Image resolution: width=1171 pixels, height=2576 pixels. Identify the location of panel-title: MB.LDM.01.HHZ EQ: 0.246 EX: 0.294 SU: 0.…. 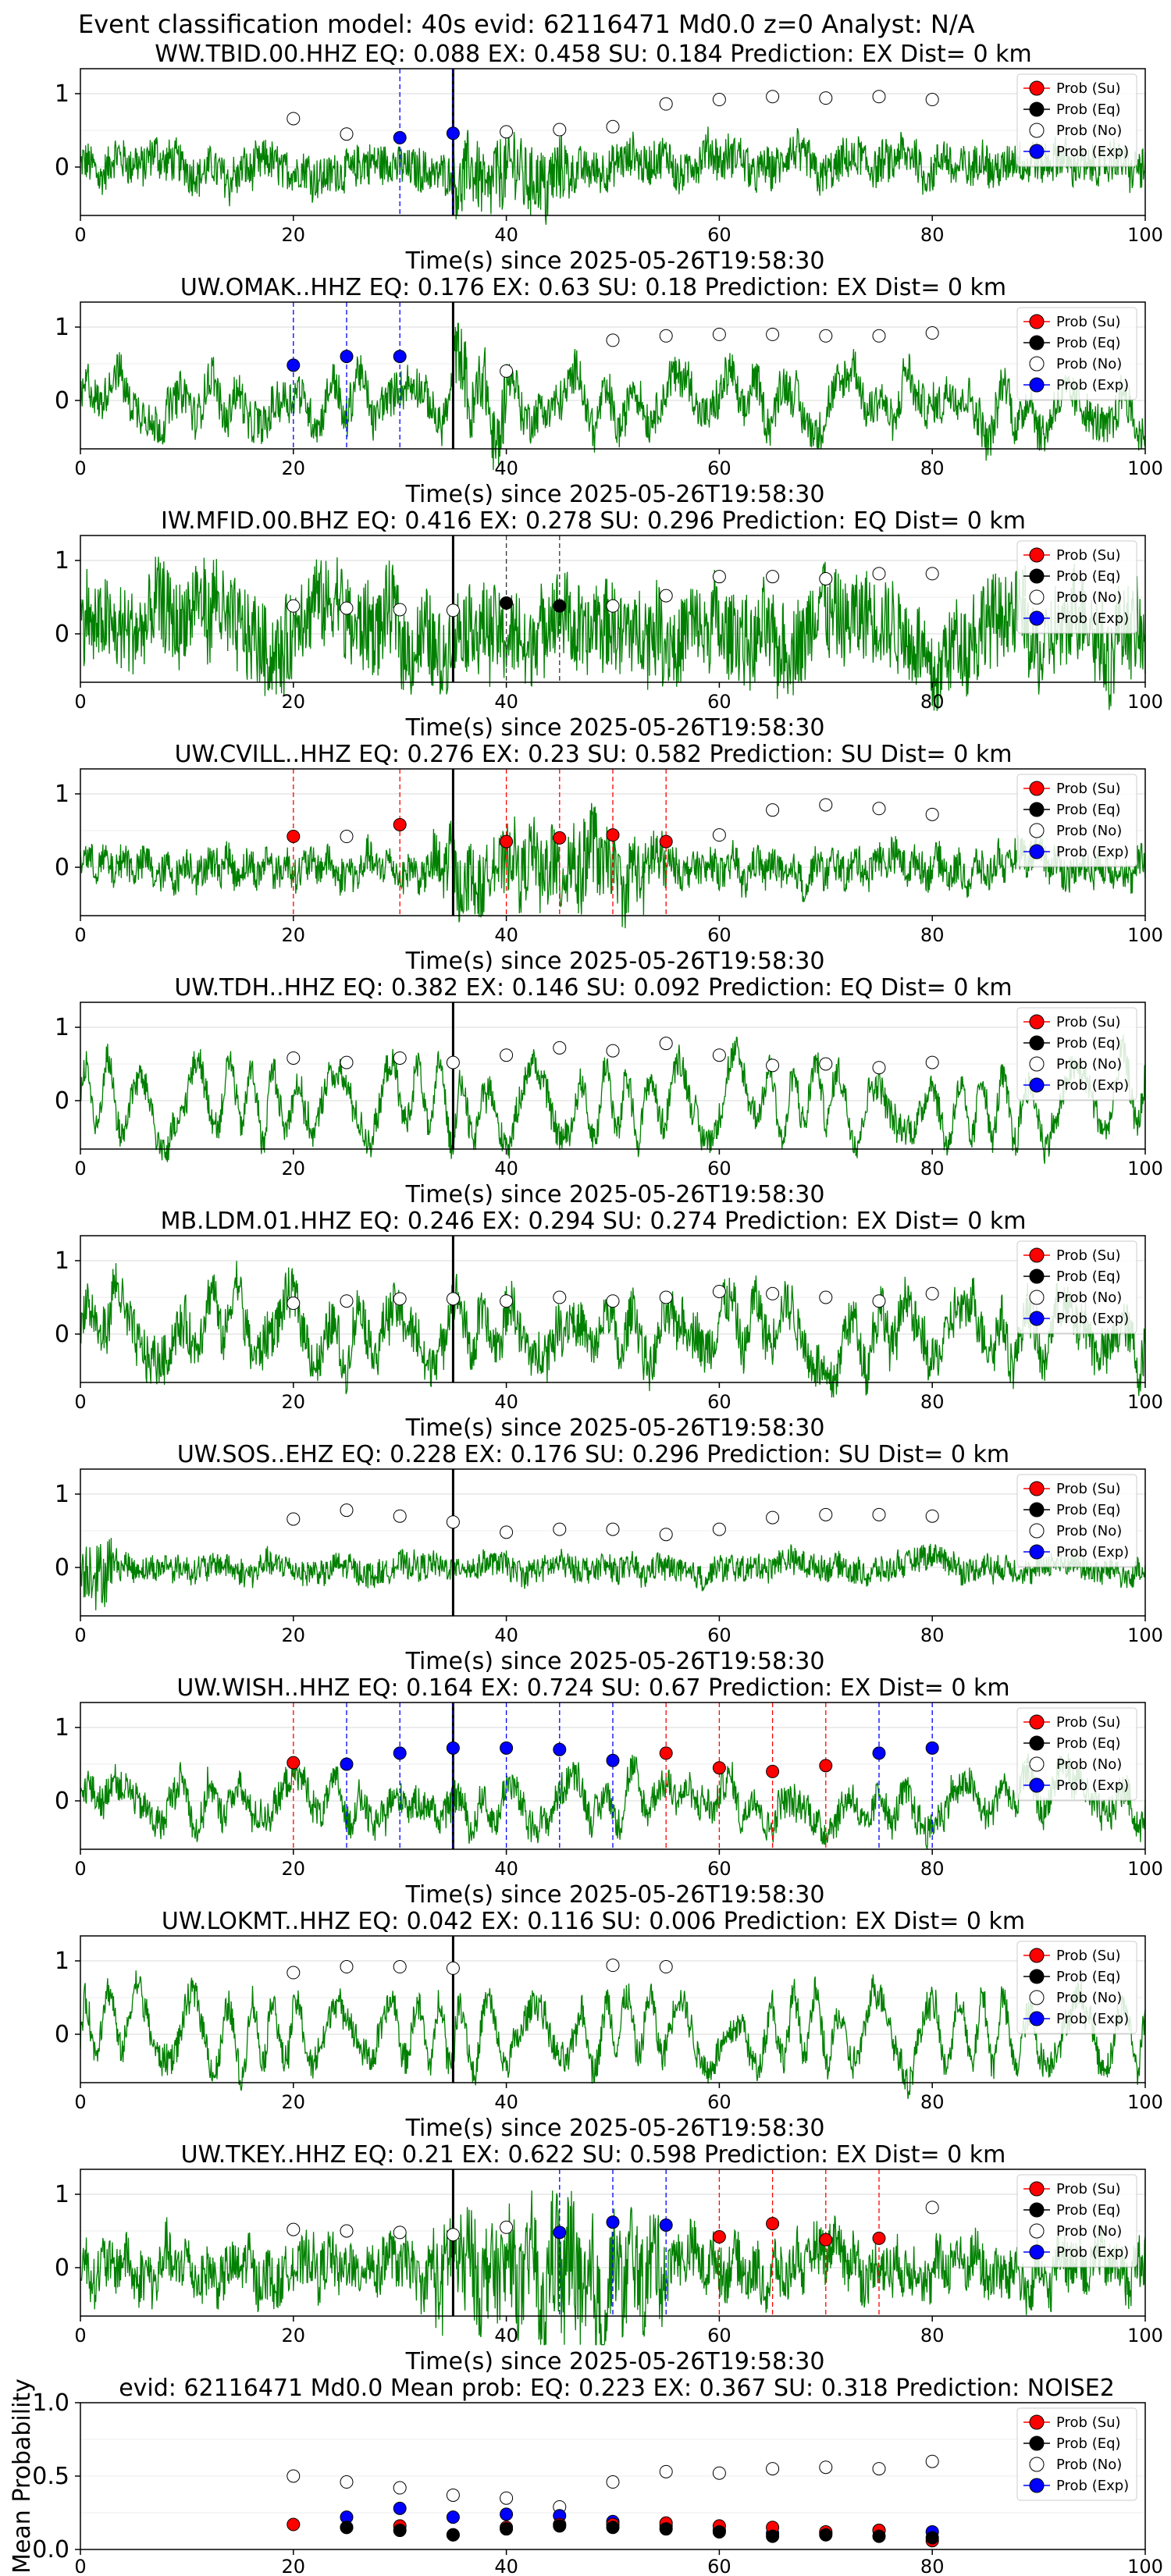
(594, 1221).